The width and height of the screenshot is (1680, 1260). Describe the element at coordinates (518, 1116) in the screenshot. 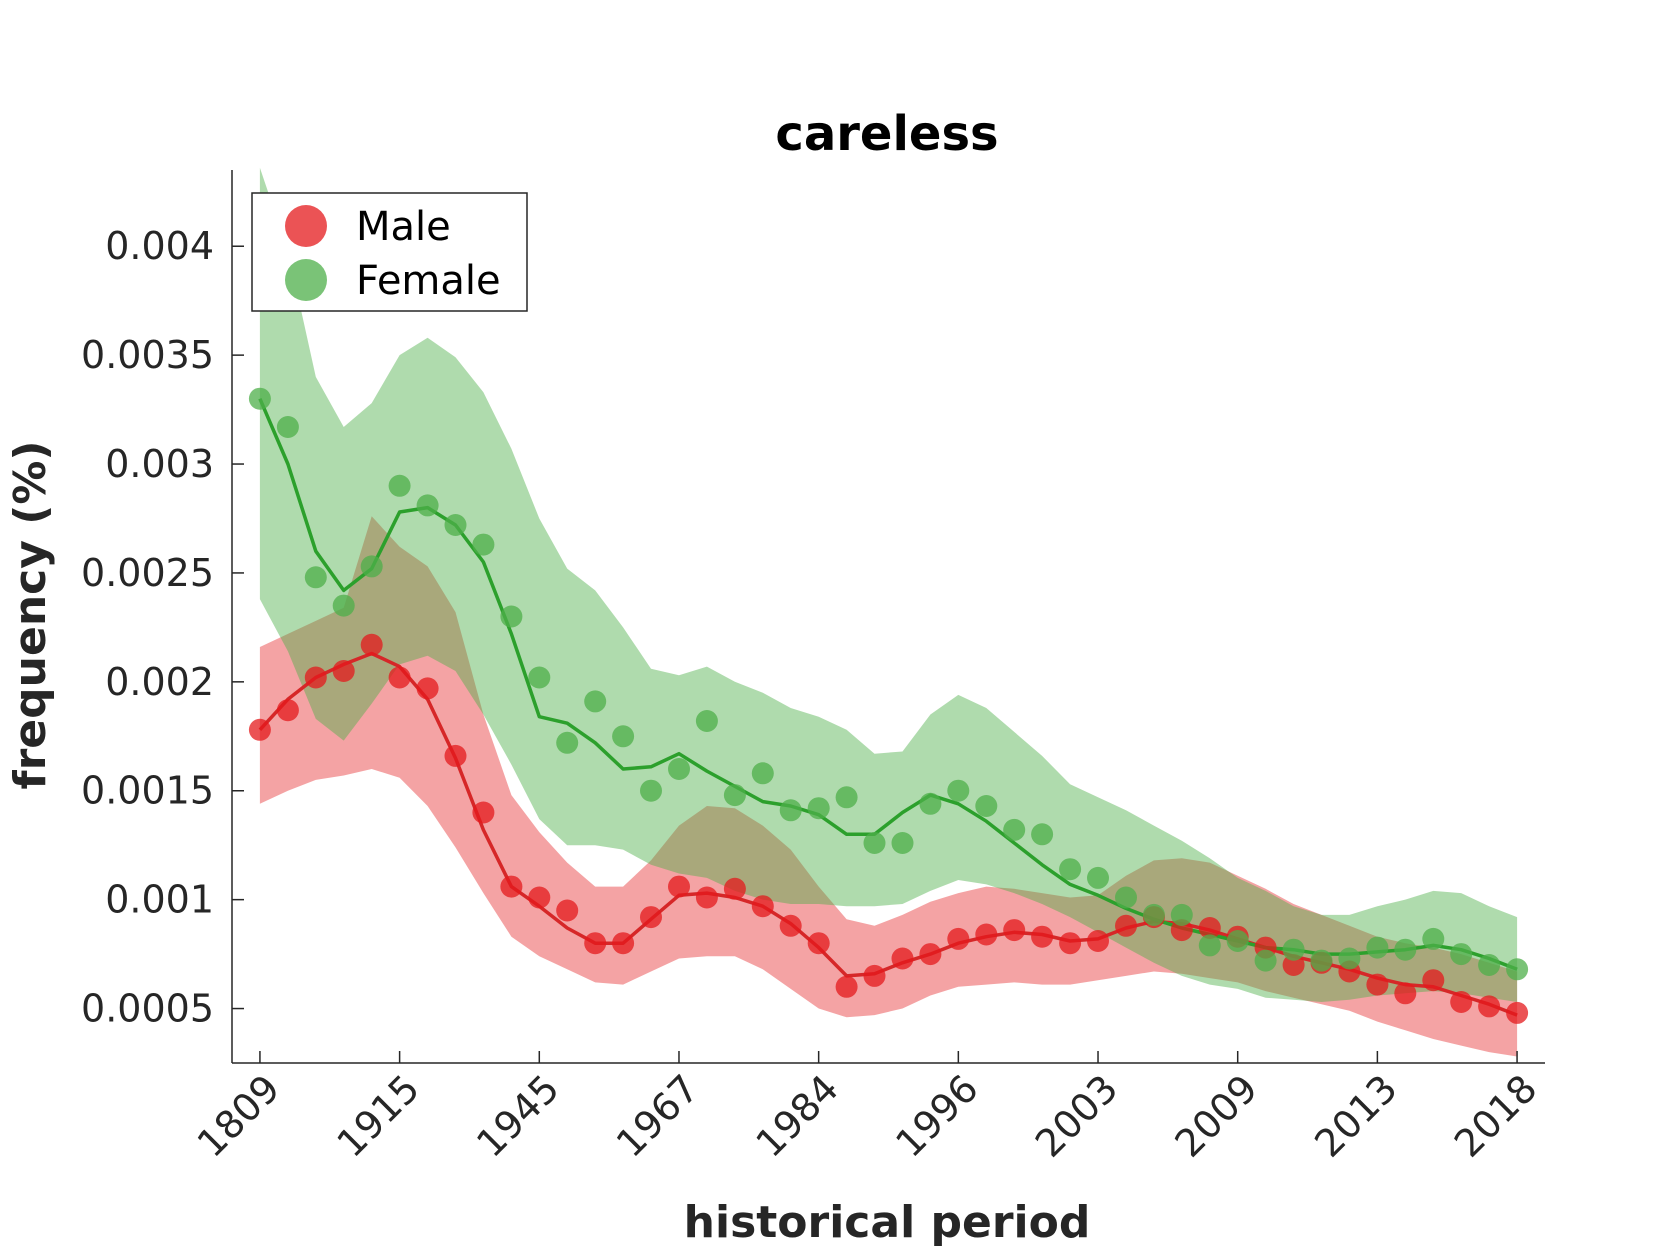

I see `x-tick-label: 1945` at that location.